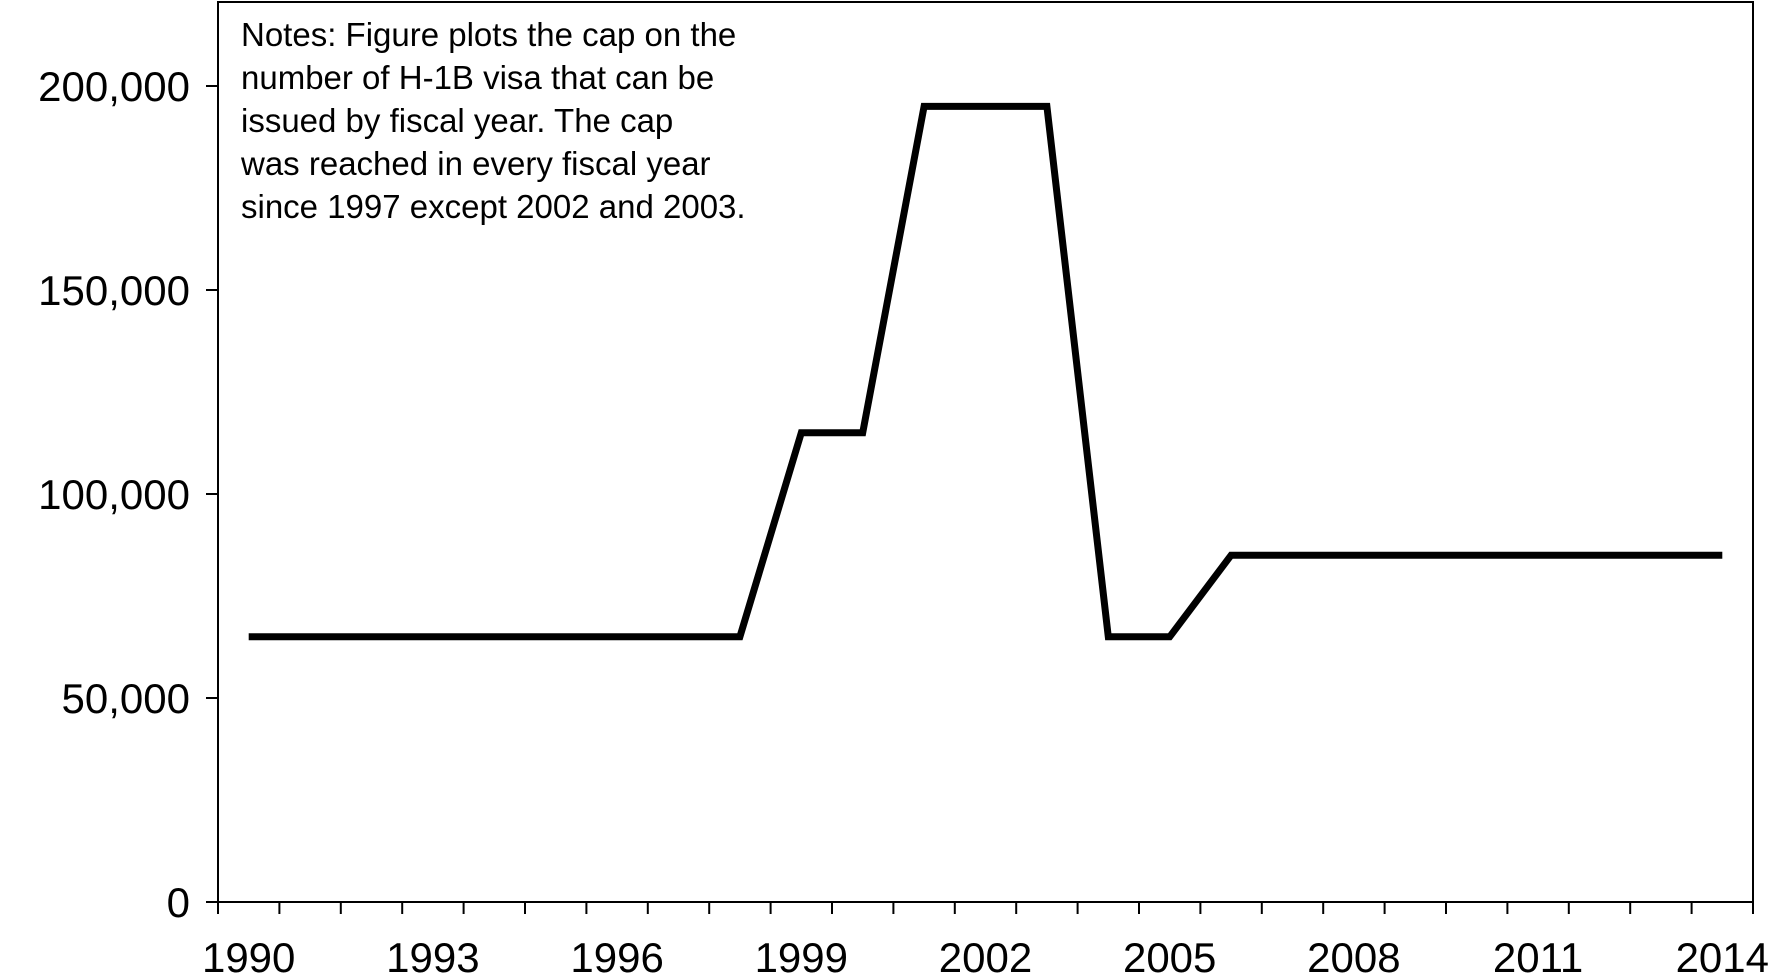 The height and width of the screenshot is (980, 1777). Describe the element at coordinates (432, 957) in the screenshot. I see `x-tick-label: 1993` at that location.